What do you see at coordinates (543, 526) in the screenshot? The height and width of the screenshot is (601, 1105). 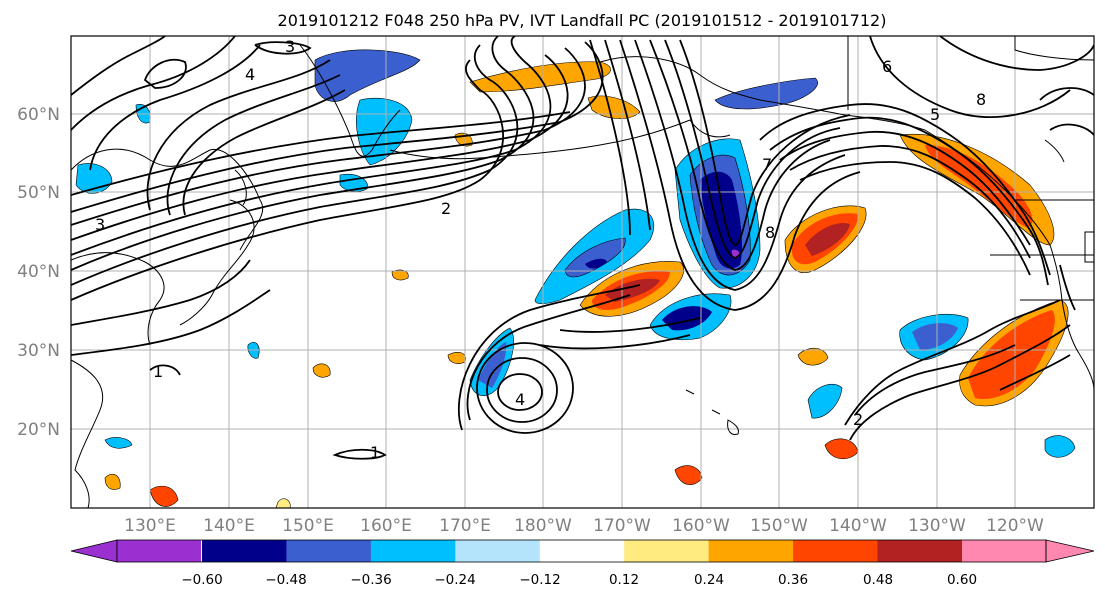 I see `lon-tick-label: 180°W` at bounding box center [543, 526].